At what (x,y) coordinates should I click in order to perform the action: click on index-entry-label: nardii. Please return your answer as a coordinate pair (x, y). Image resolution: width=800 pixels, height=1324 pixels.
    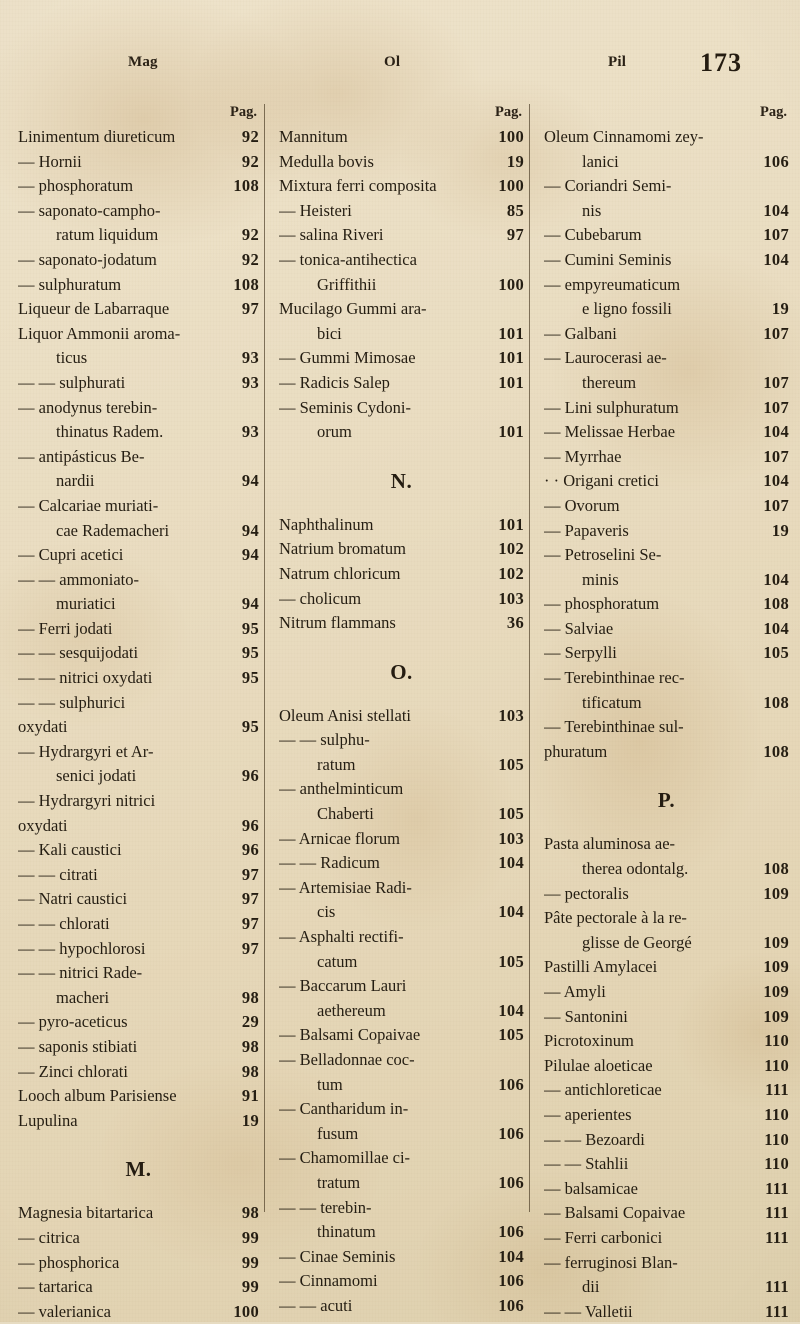
    Looking at the image, I should click on (75, 481).